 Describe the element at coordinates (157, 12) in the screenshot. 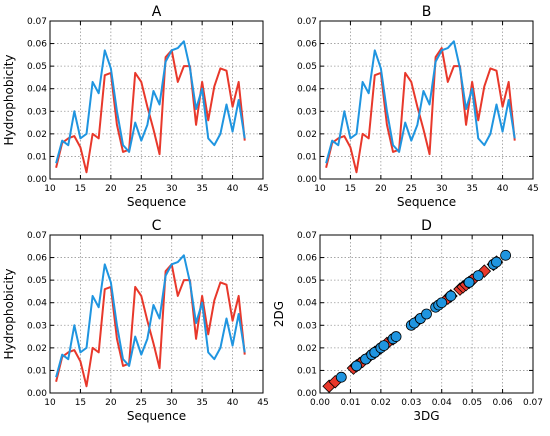

I see `panel-title: A` at that location.